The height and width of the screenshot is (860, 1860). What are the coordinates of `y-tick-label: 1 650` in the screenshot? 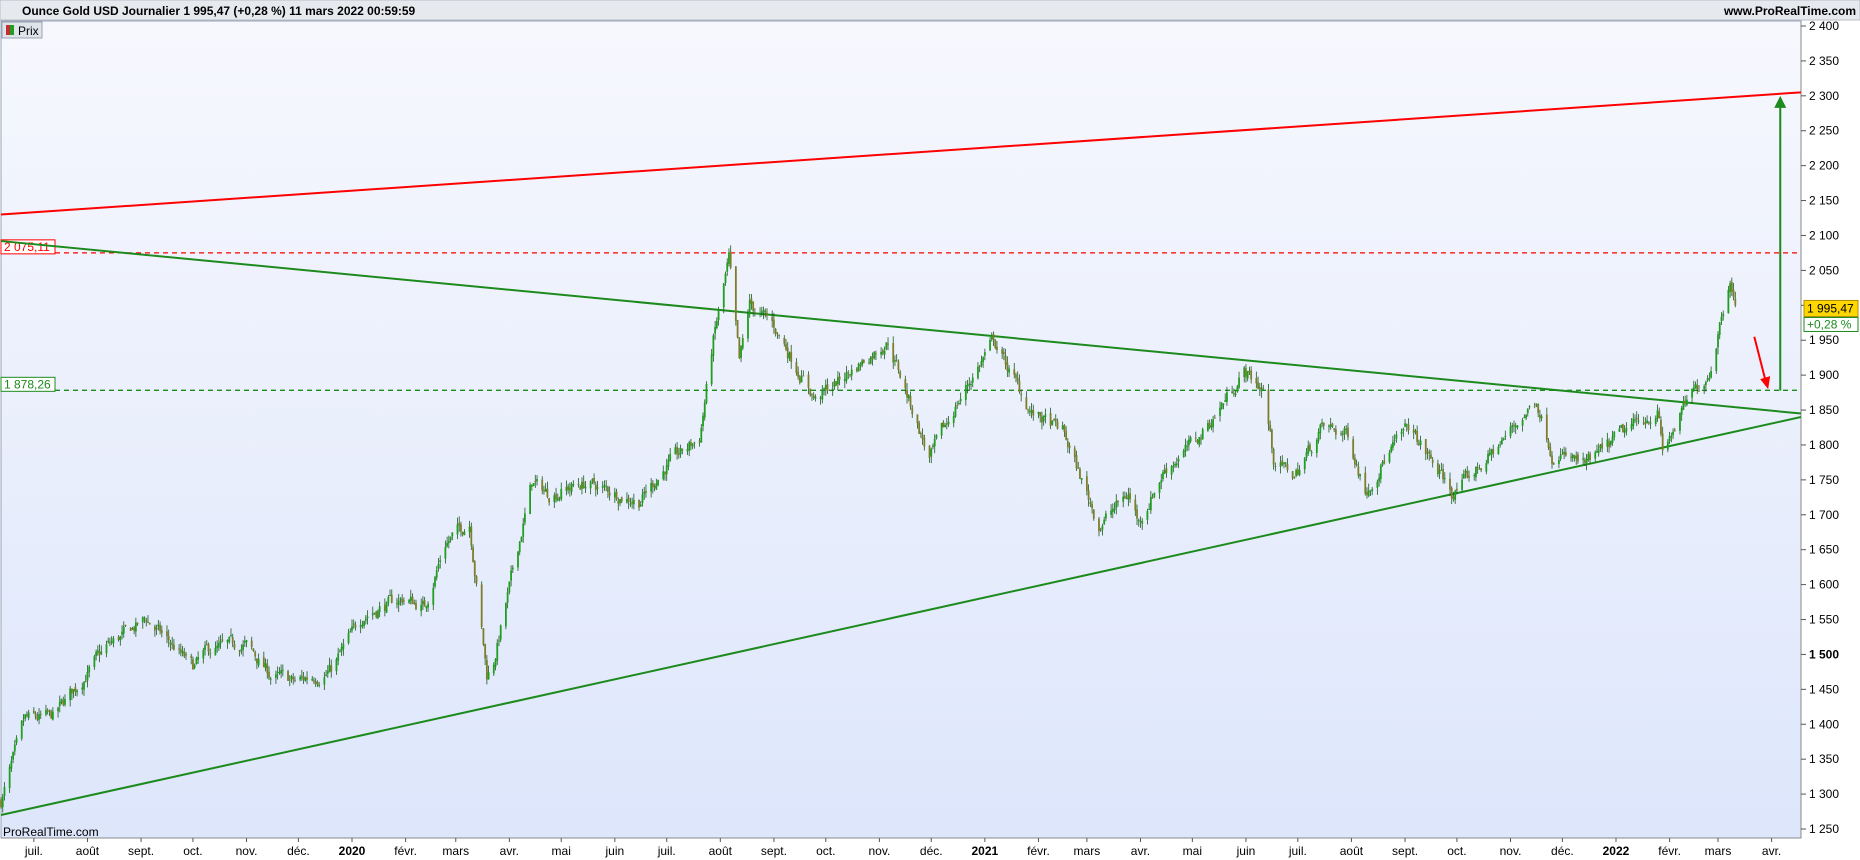 It's located at (1824, 550).